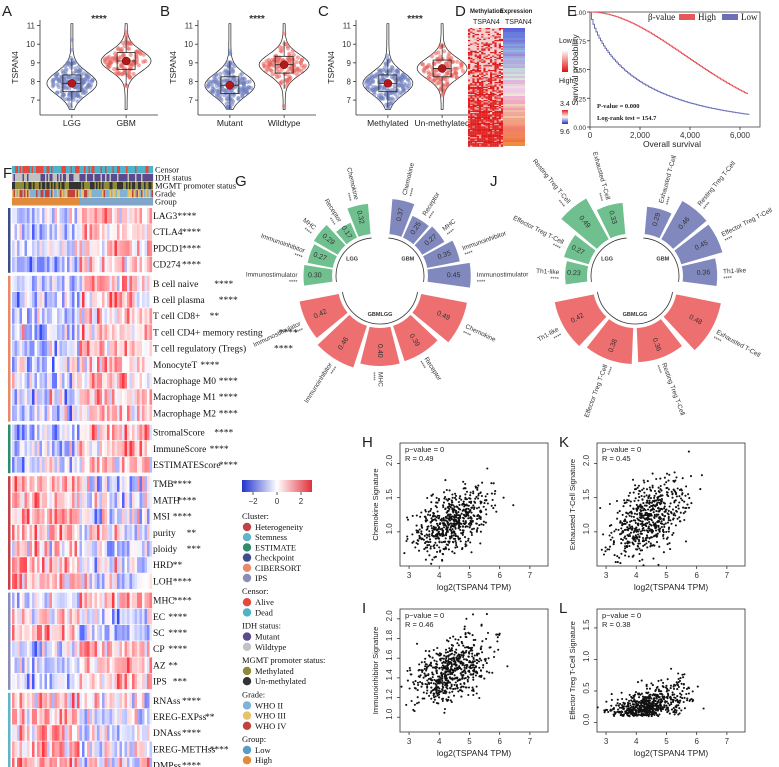  Describe the element at coordinates (9, 533) in the screenshot. I see `cluster-bar` at that location.